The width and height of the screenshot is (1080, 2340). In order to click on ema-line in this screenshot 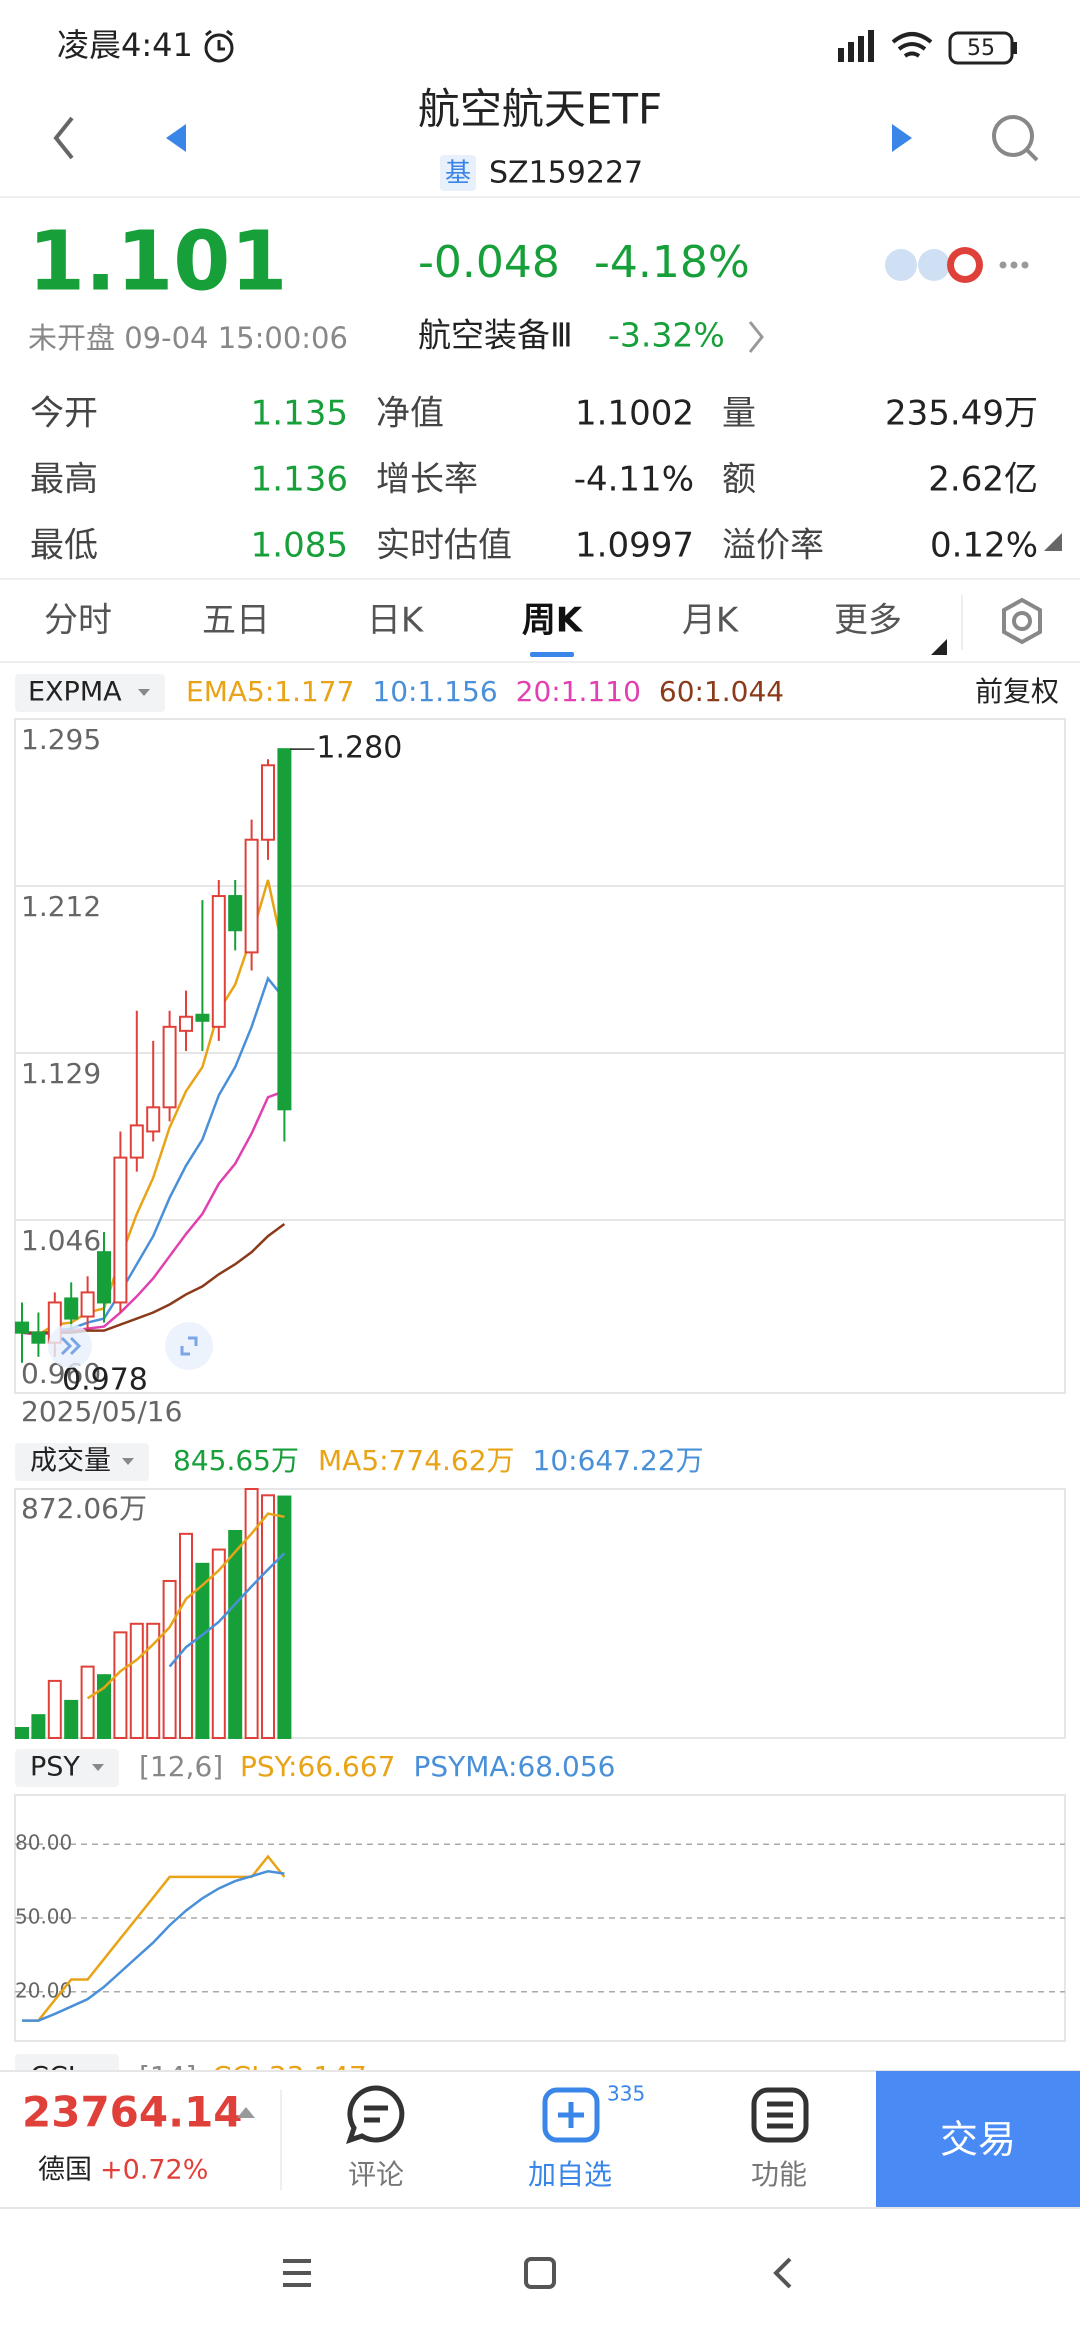, I will do `click(153, 1107)`.